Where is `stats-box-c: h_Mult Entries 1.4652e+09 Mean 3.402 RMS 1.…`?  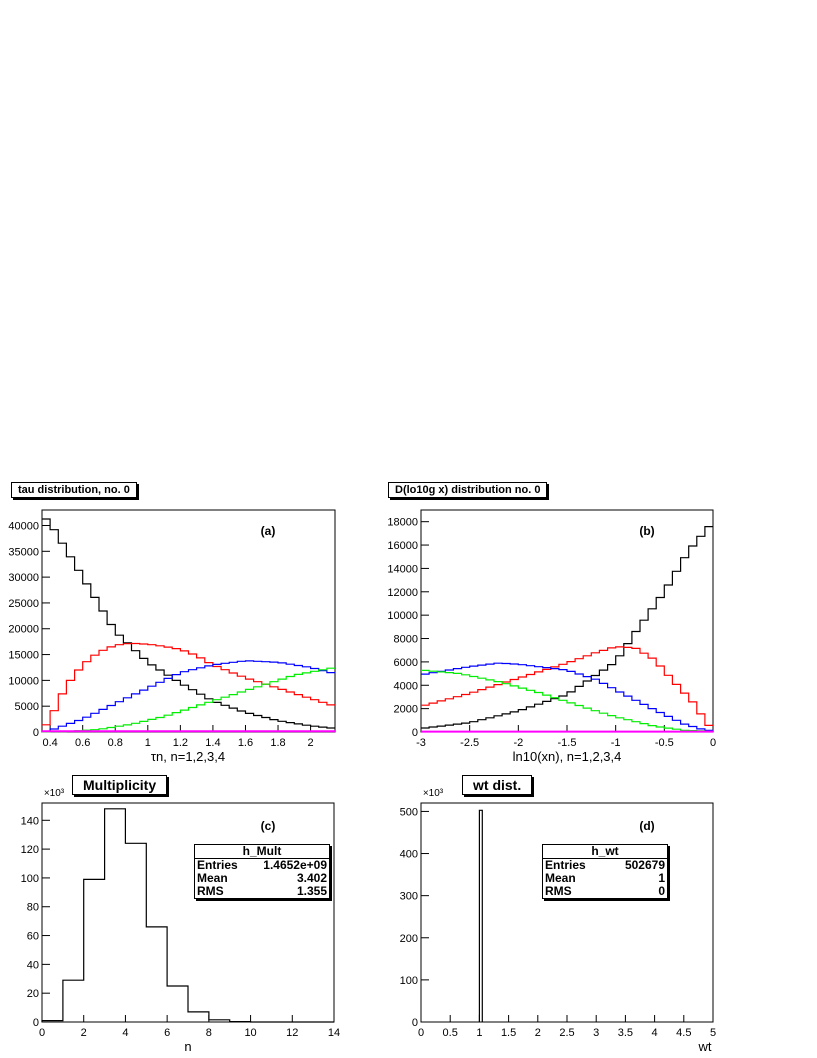 stats-box-c: h_Mult Entries 1.4652e+09 Mean 3.402 RMS 1.… is located at coordinates (262, 871).